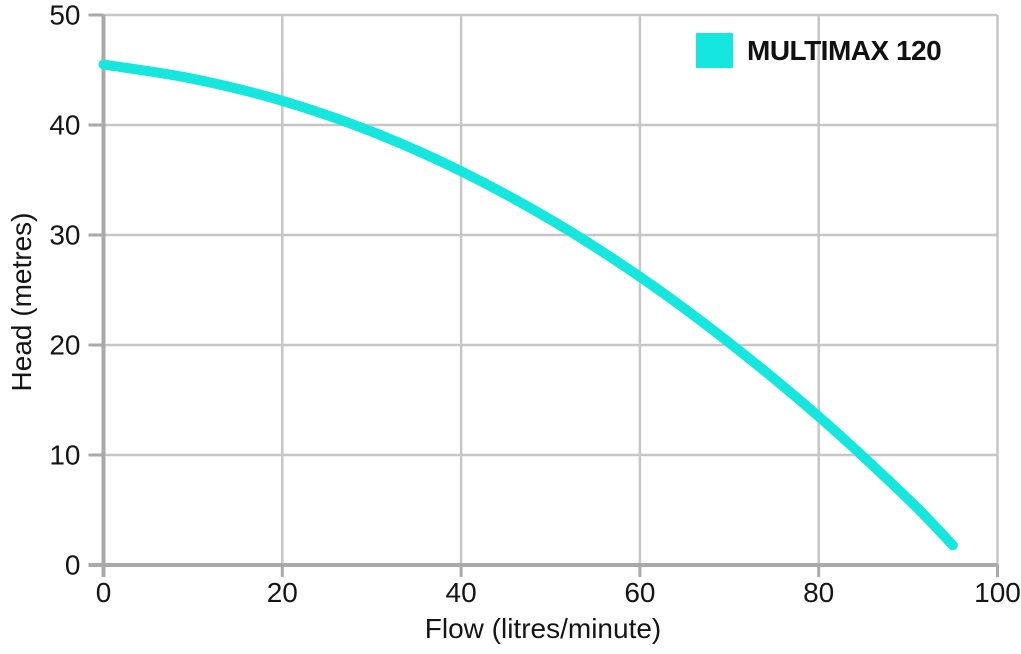  What do you see at coordinates (64, 15) in the screenshot?
I see `y-tick-label: 50` at bounding box center [64, 15].